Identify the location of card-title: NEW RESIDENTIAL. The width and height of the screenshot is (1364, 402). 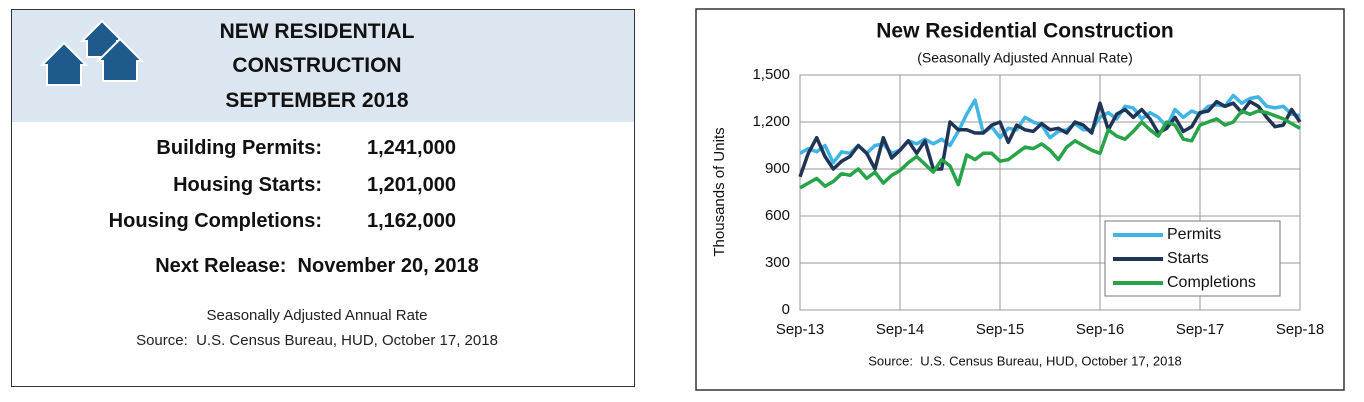
(317, 31).